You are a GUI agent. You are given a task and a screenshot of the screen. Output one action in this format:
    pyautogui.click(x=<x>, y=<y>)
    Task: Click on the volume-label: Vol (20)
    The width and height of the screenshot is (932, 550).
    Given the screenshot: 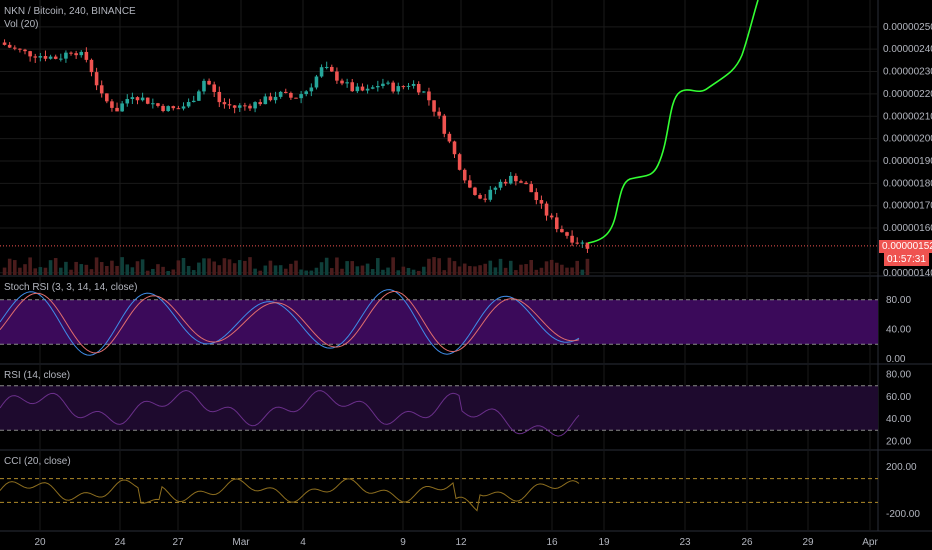 What is the action you would take?
    pyautogui.click(x=21, y=24)
    